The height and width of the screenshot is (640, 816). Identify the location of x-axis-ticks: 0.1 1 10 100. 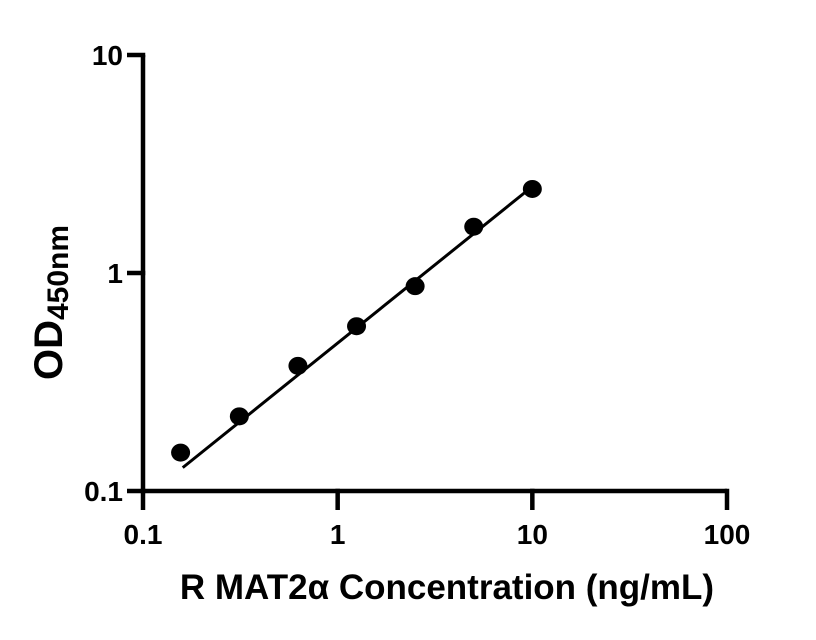
(437, 519).